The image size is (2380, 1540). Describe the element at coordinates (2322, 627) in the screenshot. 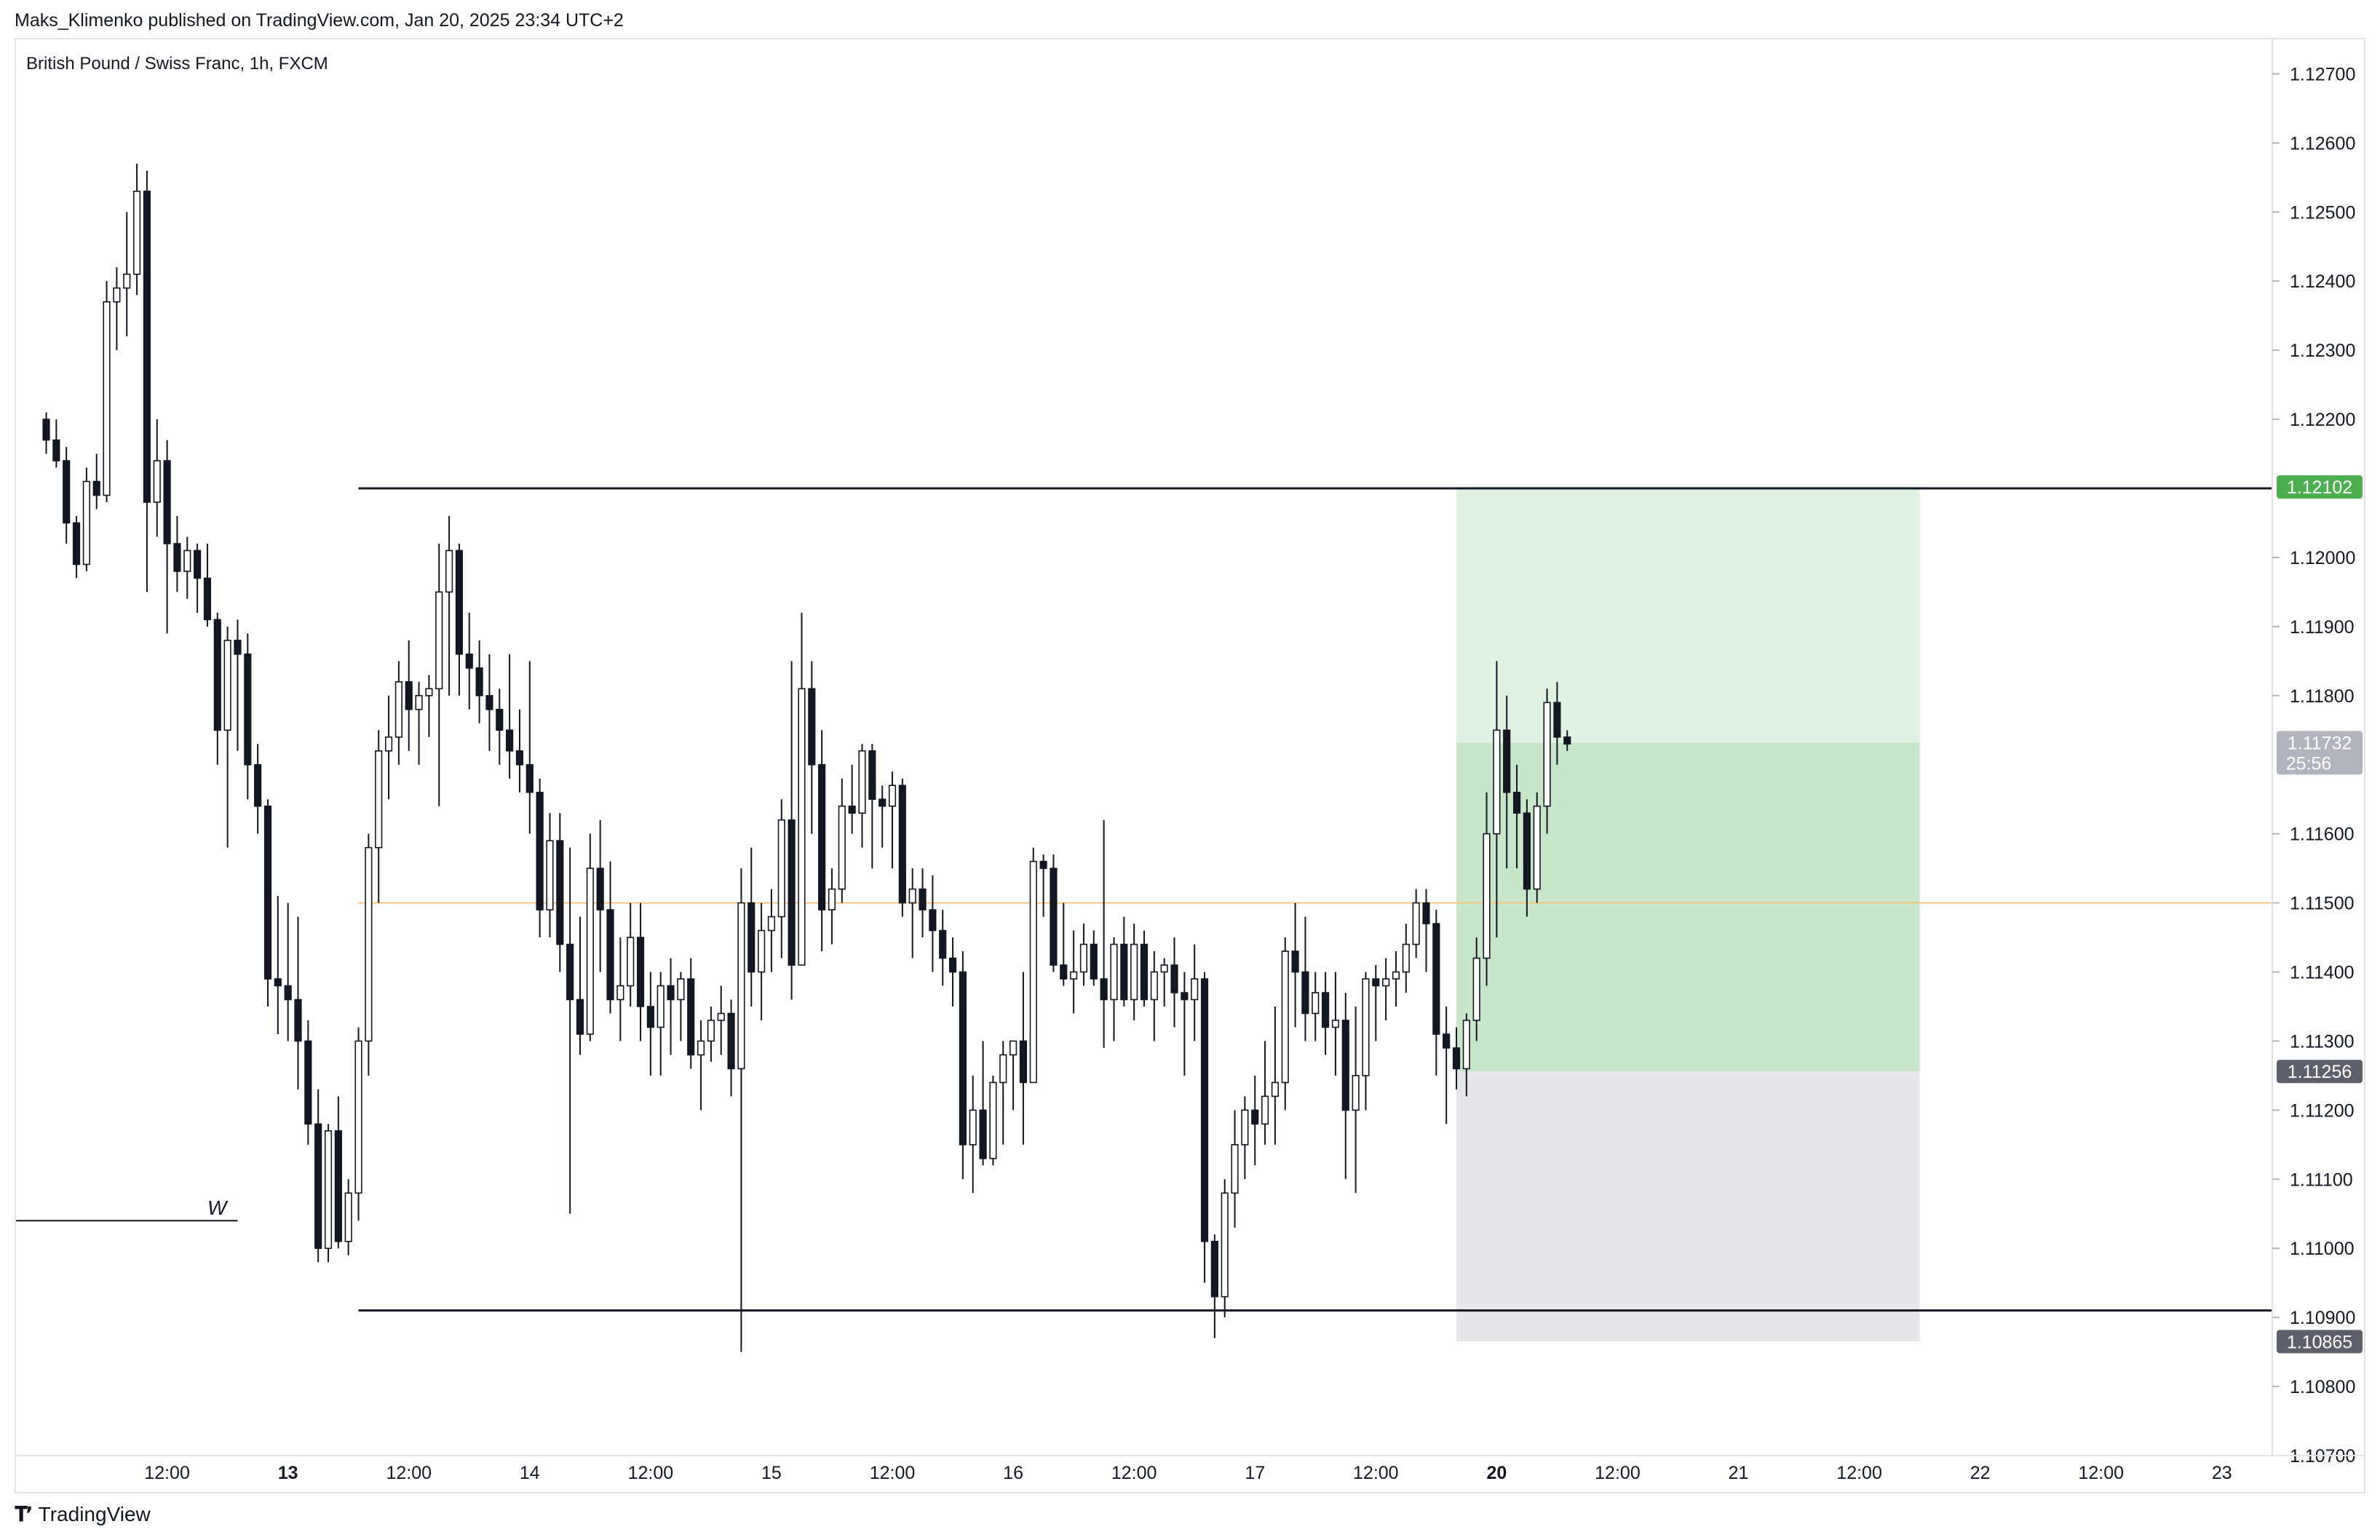

I see `y-tick-label-11: 1.11900` at that location.